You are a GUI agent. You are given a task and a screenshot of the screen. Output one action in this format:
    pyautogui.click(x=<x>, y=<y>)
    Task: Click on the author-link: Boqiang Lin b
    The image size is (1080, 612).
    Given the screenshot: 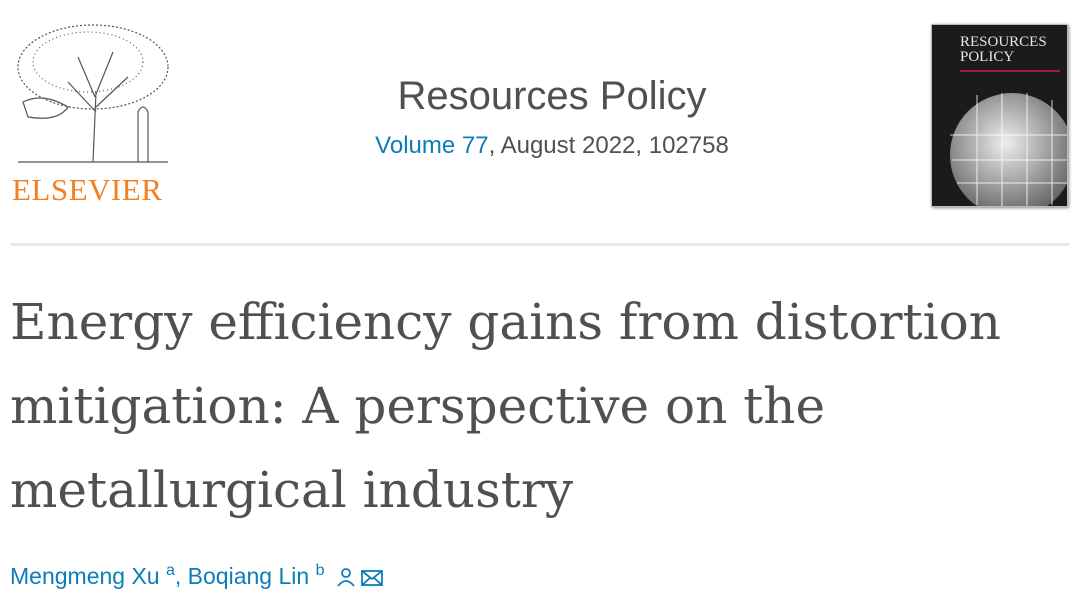 What is the action you would take?
    pyautogui.click(x=256, y=575)
    